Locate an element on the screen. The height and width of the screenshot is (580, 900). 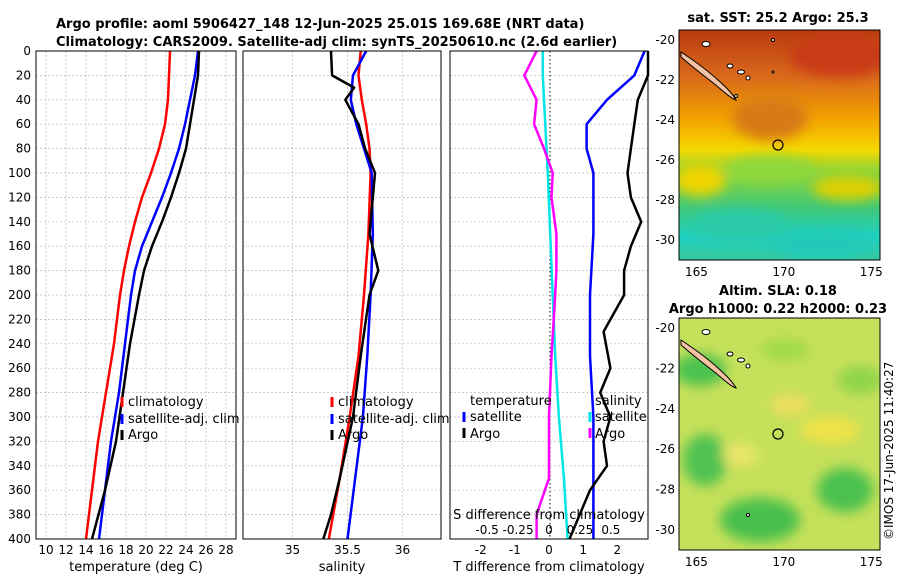
latitude-label: -22 is located at coordinates (665, 368).